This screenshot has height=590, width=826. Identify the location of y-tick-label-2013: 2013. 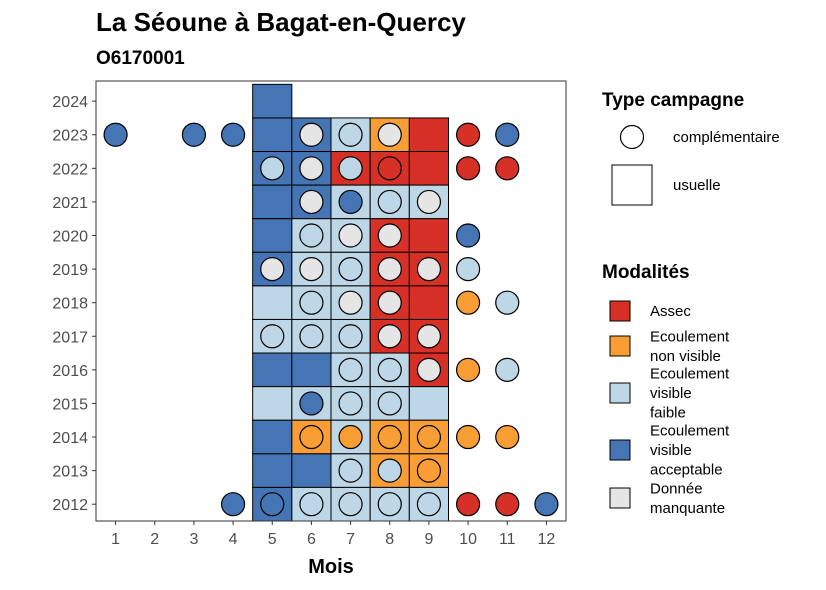
(70, 472).